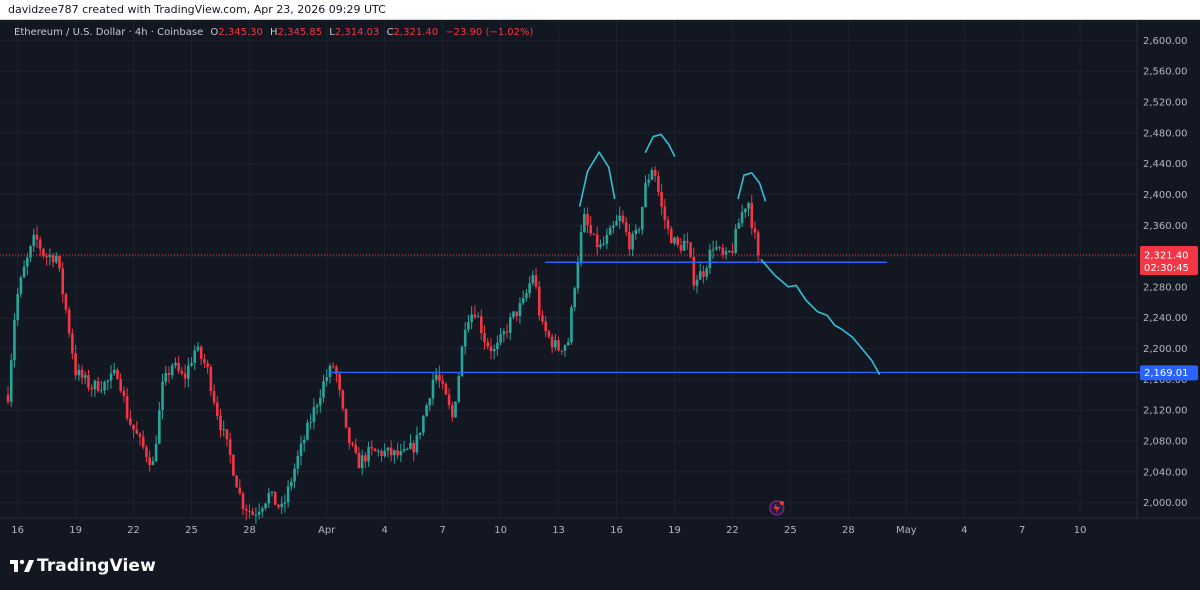 This screenshot has width=1200, height=590. What do you see at coordinates (660, 145) in the screenshot?
I see `head-arc` at bounding box center [660, 145].